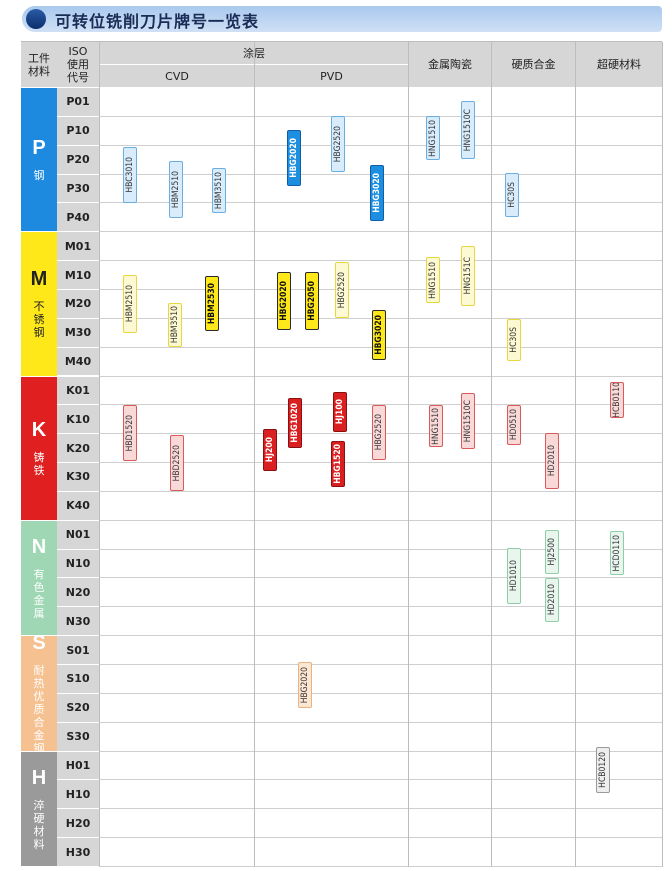 The image size is (672, 871). I want to click on iso-code: N20, so click(78, 592).